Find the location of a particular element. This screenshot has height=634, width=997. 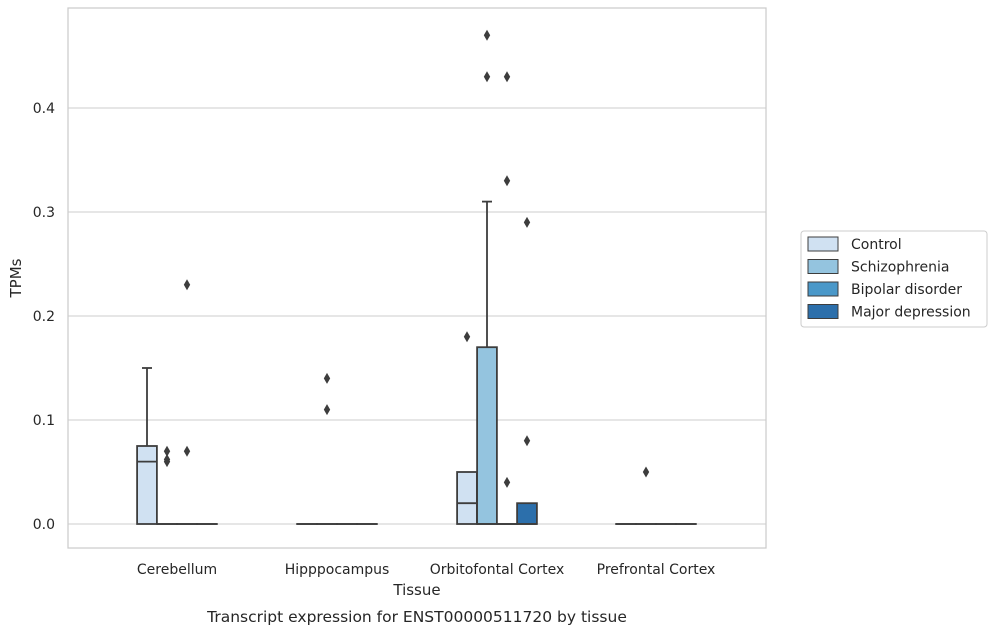

y-axis-label: TPMs is located at coordinates (16, 278).